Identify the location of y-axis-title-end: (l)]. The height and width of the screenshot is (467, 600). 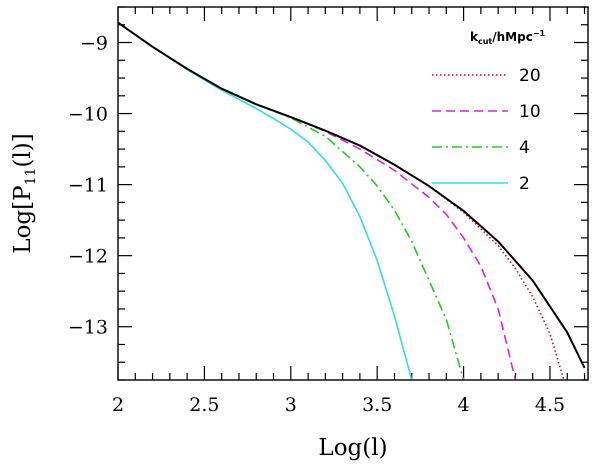
(23, 150).